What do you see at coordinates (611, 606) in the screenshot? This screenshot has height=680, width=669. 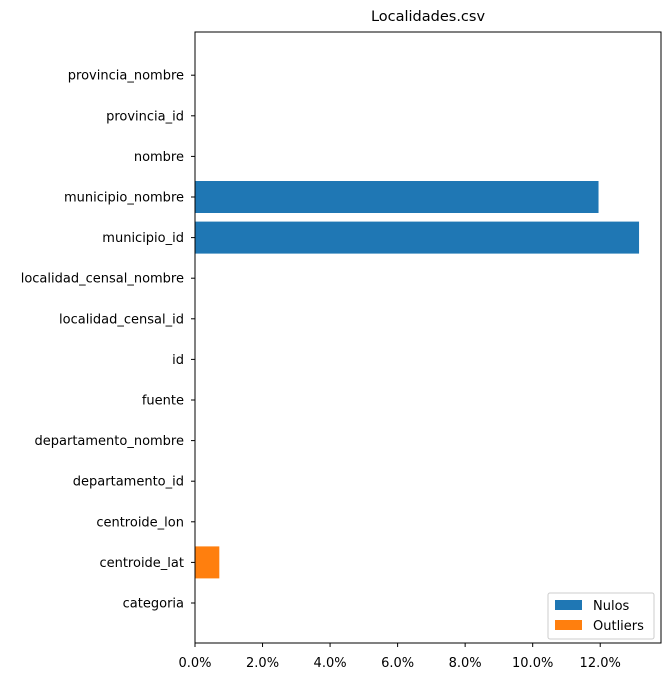 I see `legend-label-nulos: Nulos` at bounding box center [611, 606].